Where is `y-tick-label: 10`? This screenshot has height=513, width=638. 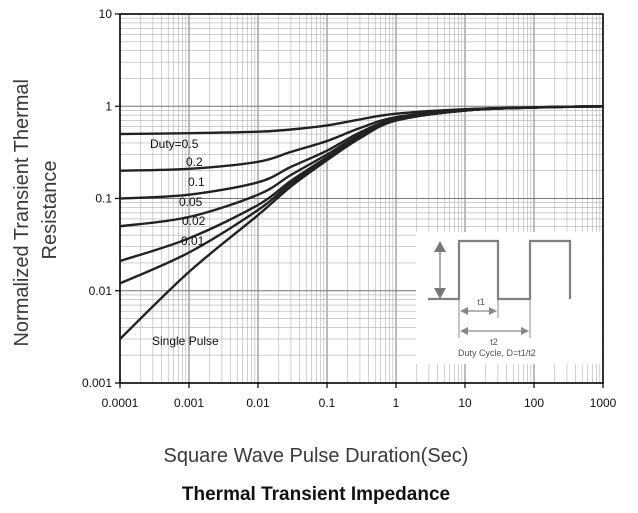
y-tick-label: 10 is located at coordinates (106, 14).